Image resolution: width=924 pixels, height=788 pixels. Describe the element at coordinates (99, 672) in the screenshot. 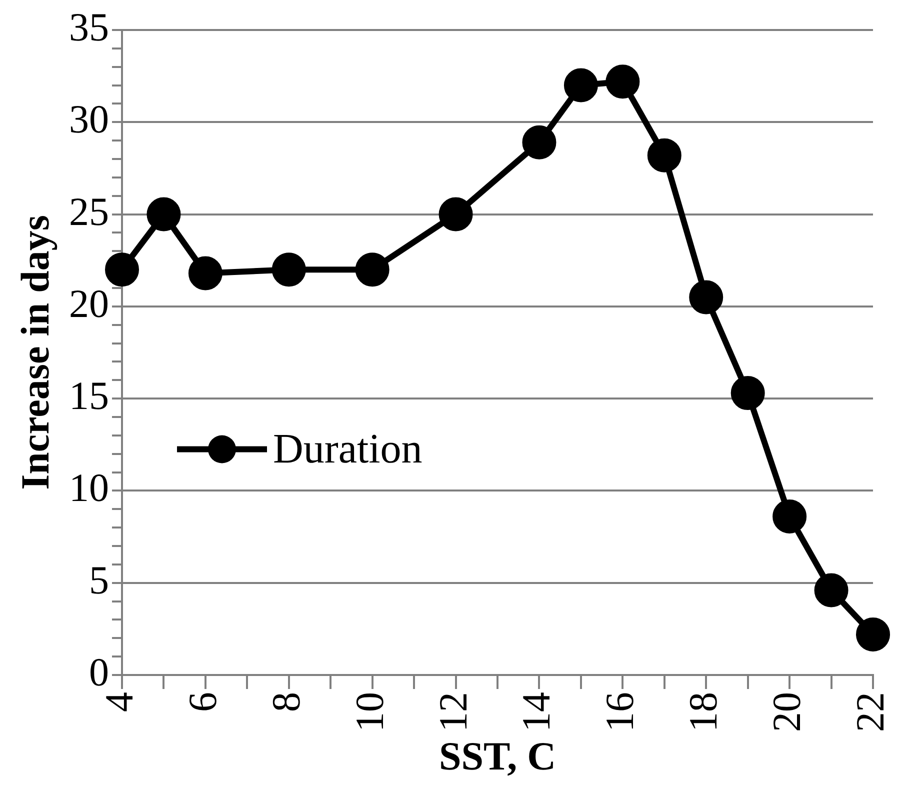

I see `y-tick-label: 0` at that location.